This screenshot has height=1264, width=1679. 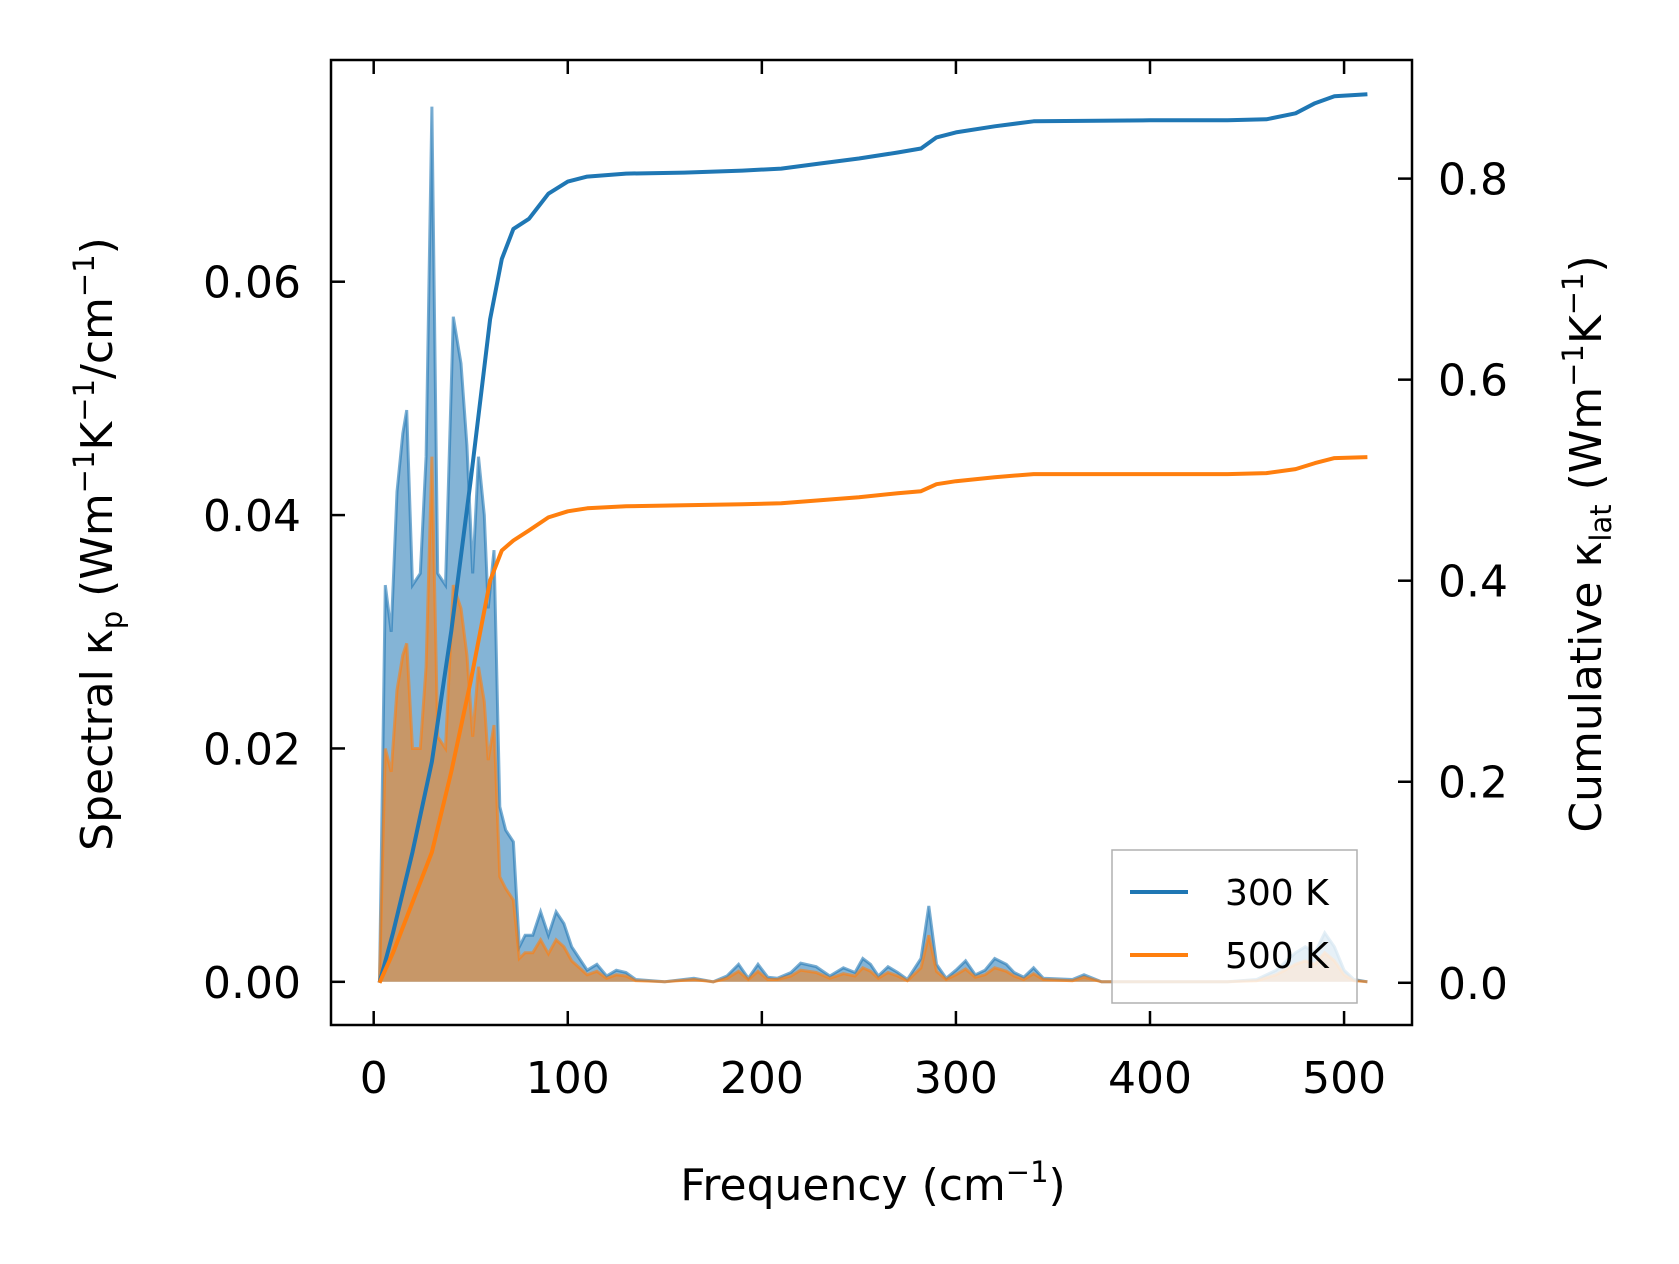 I want to click on right-y-axis: 0.0 0.2 0.4 0.6 0.8, so click(x=1453, y=582).